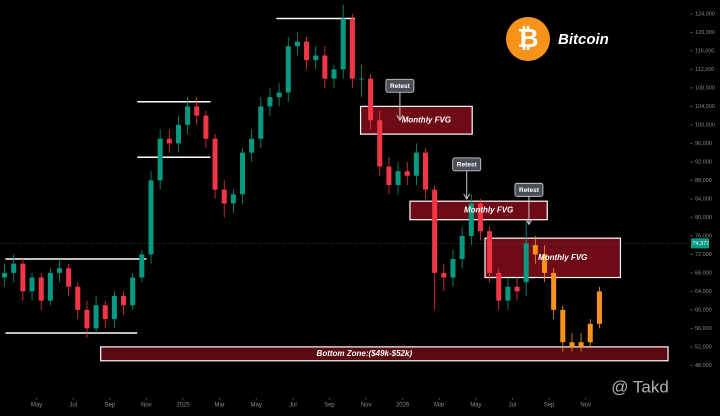 The height and width of the screenshot is (416, 720). What do you see at coordinates (467, 196) in the screenshot?
I see `callout-arrow` at bounding box center [467, 196].